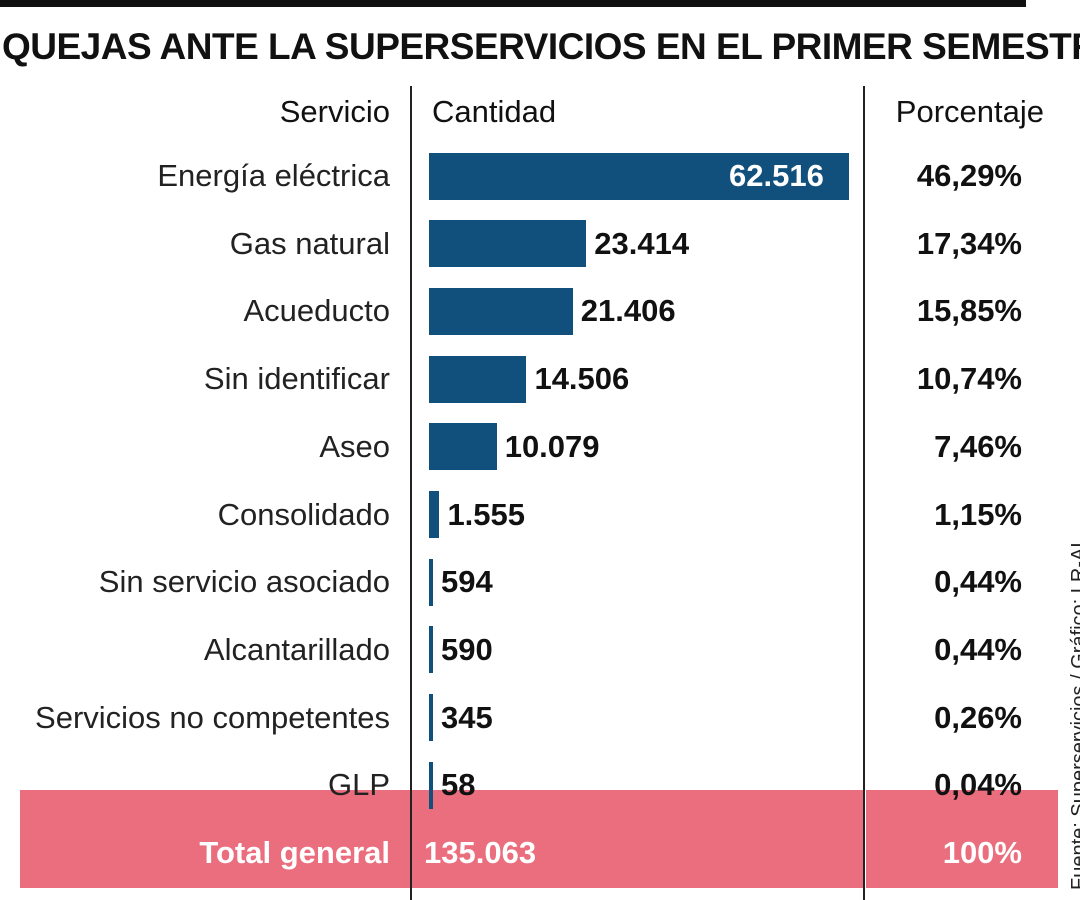 This screenshot has height=900, width=1080. Describe the element at coordinates (467, 717) in the screenshot. I see `data-label: 345` at that location.